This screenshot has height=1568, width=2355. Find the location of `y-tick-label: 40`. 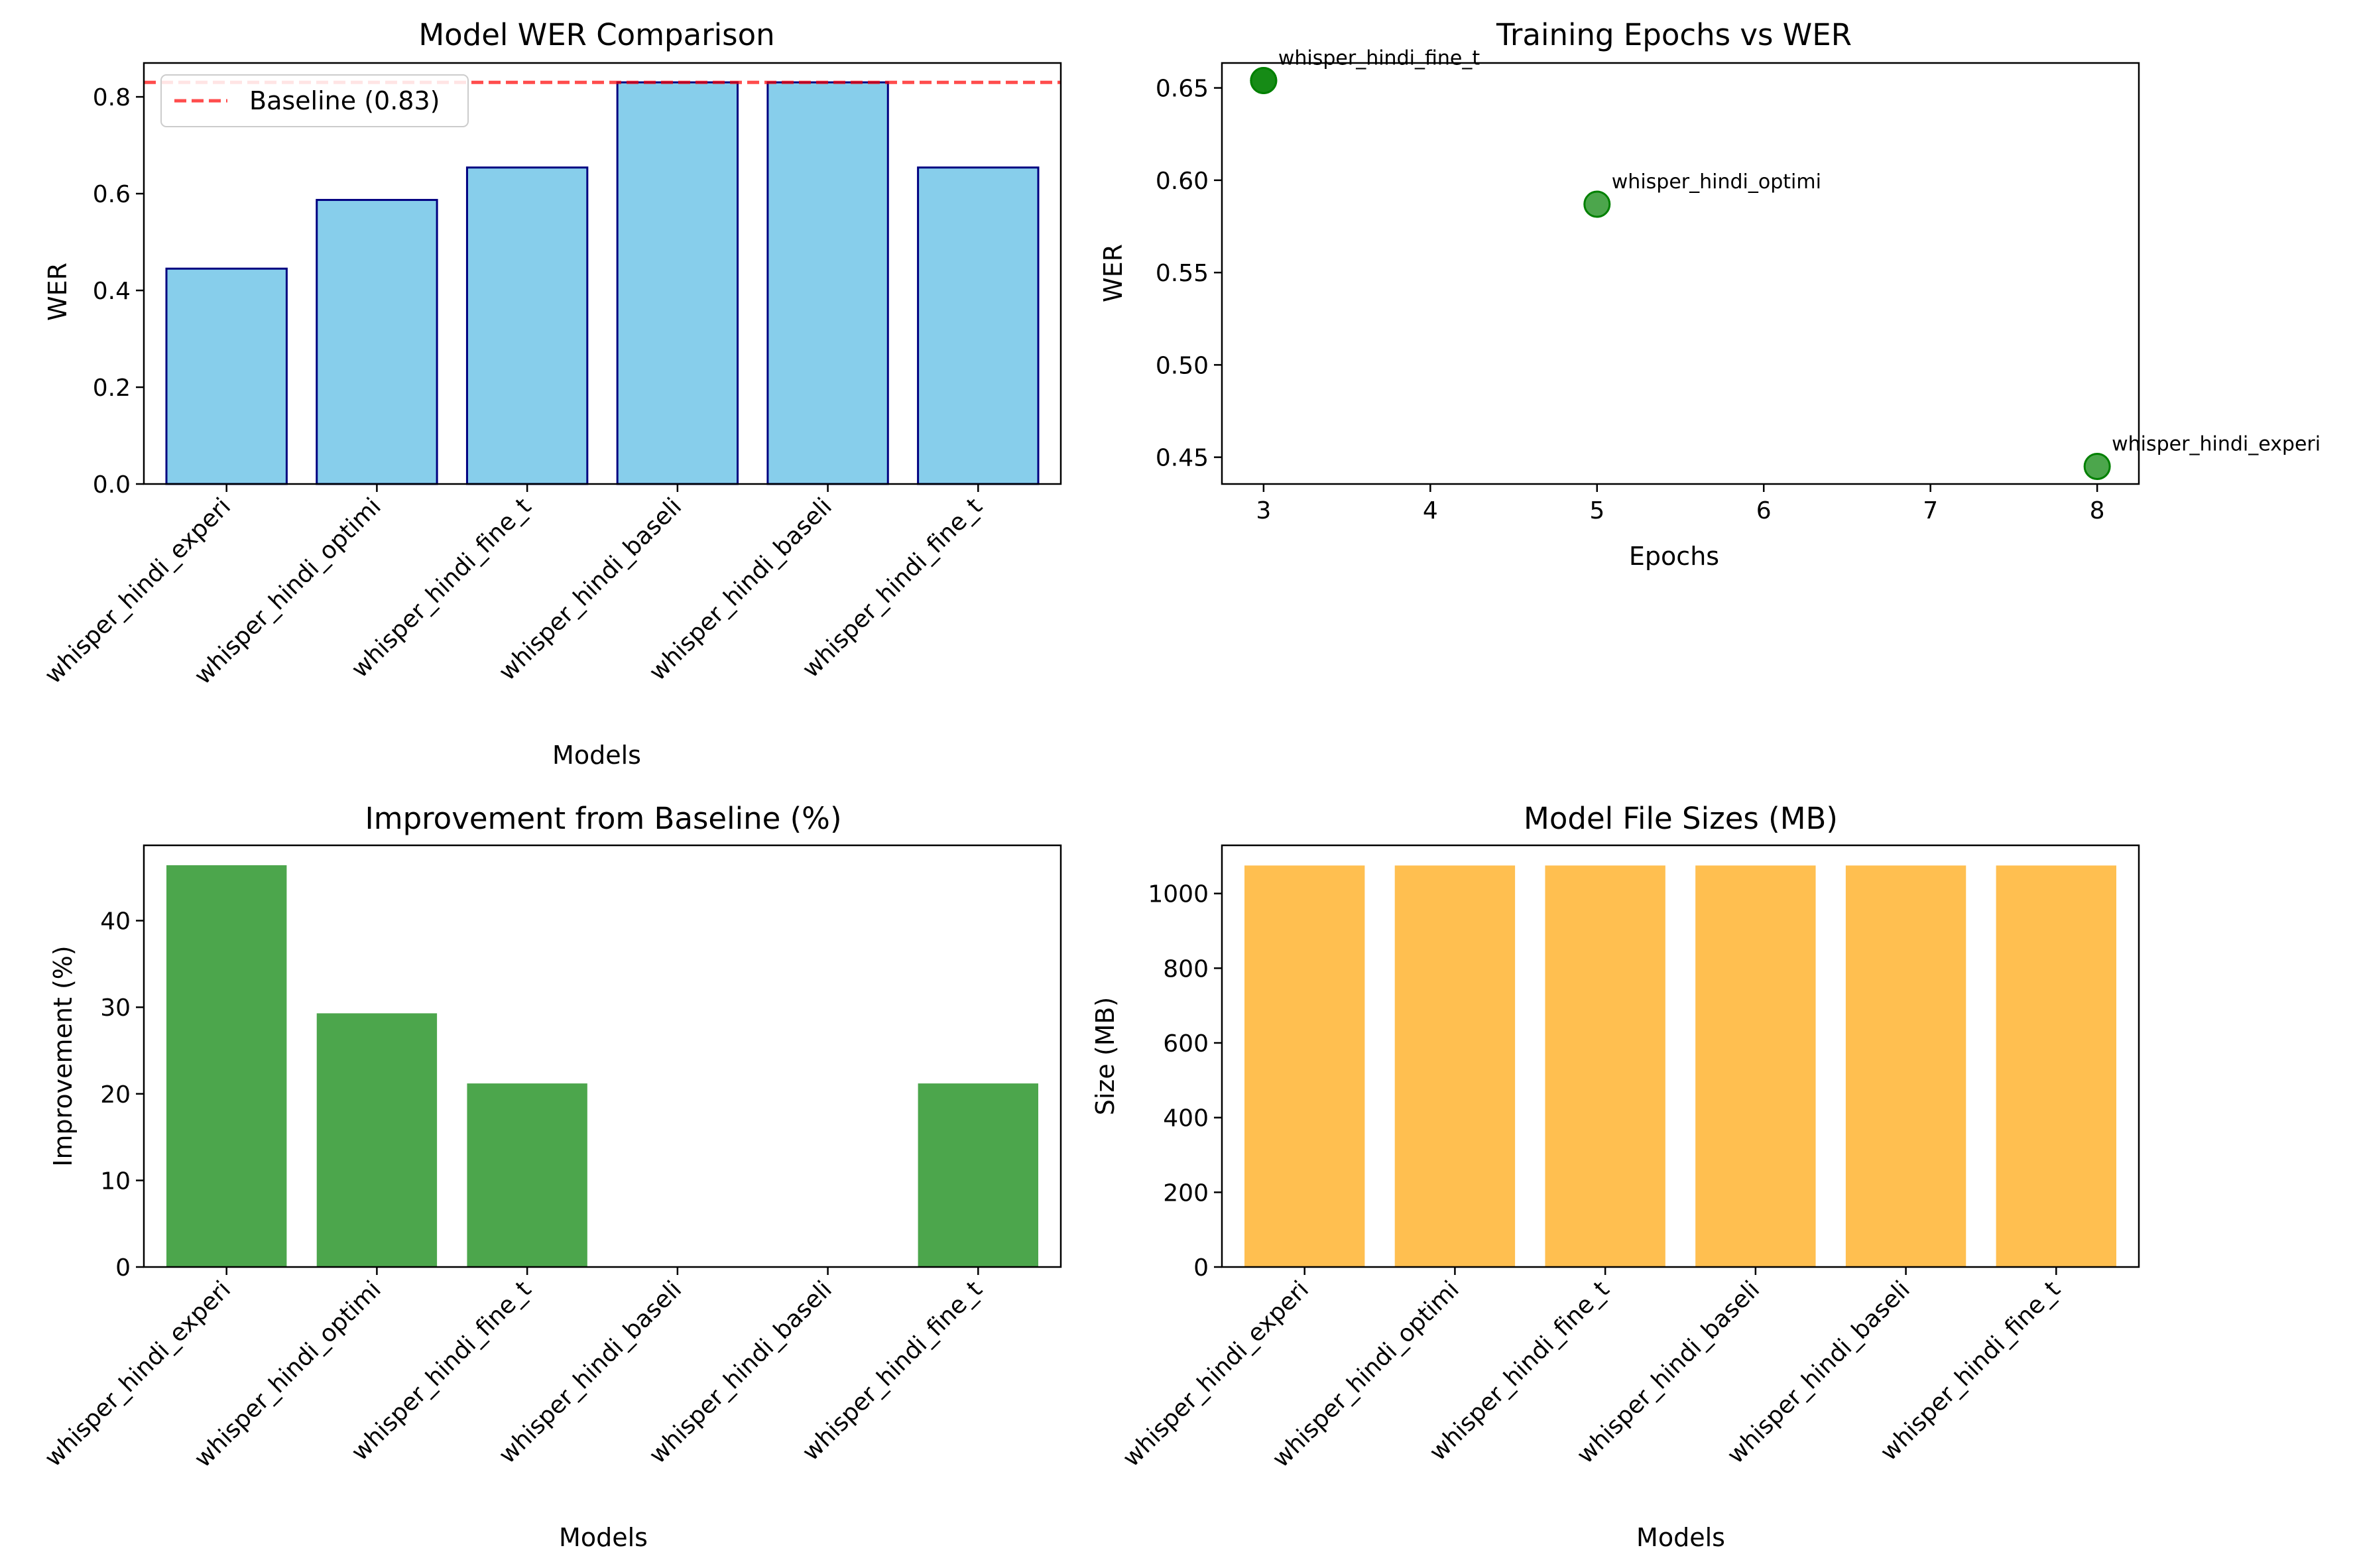

y-tick-label: 40 is located at coordinates (116, 921).